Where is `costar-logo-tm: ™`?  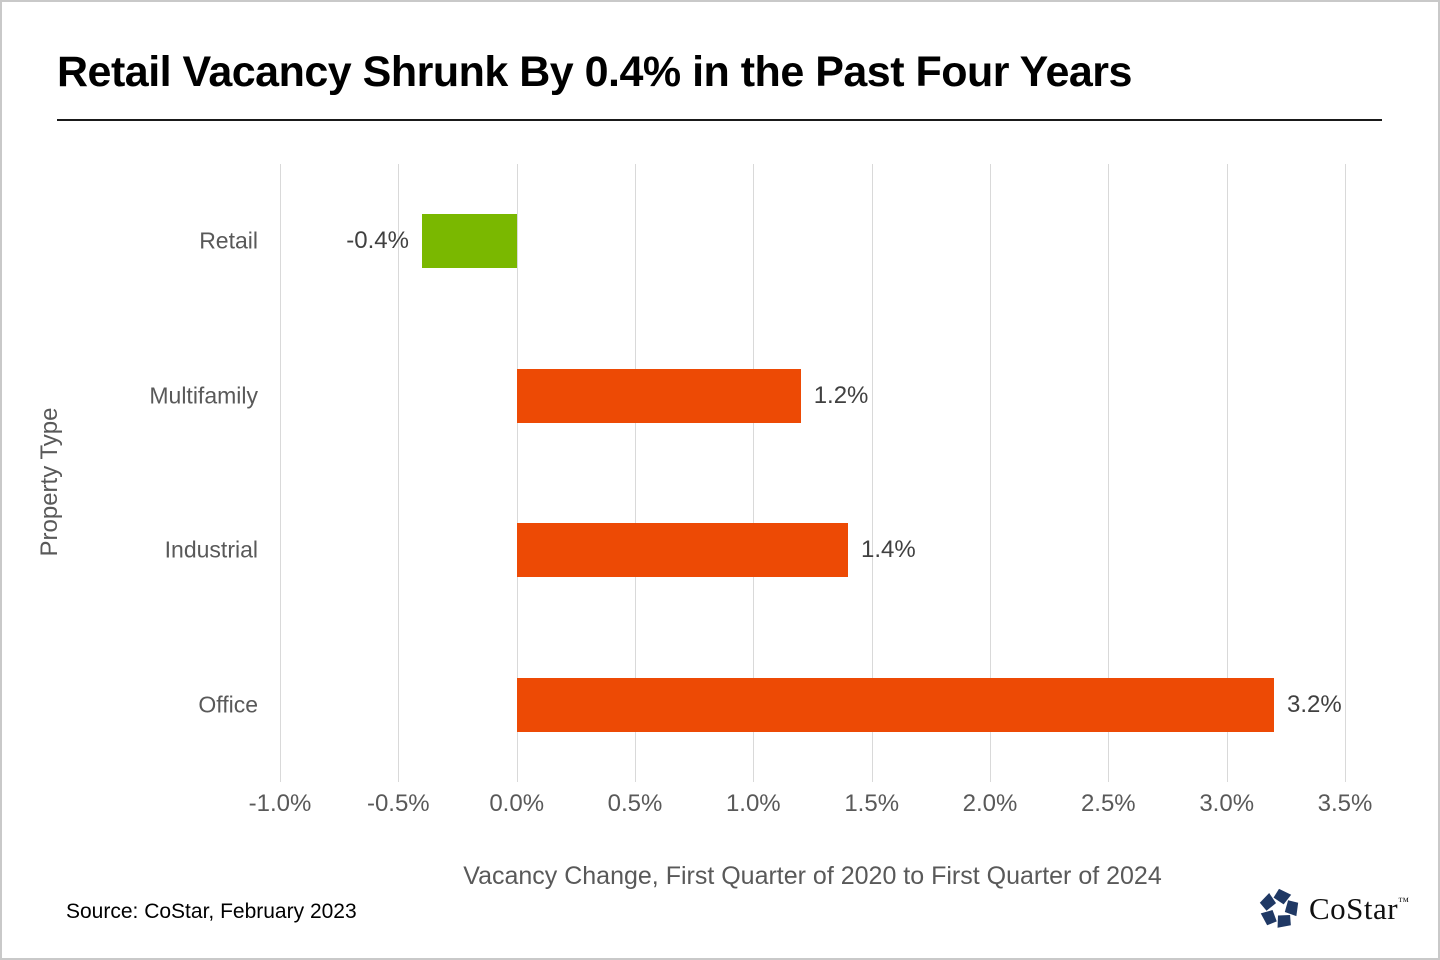 costar-logo-tm: ™ is located at coordinates (1404, 902).